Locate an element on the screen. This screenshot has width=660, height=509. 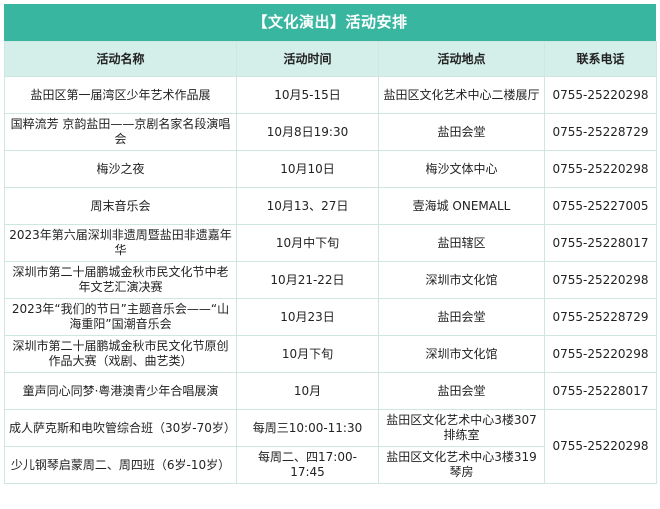
activity-time: 每周二、四17:00-17:45 is located at coordinates (307, 465).